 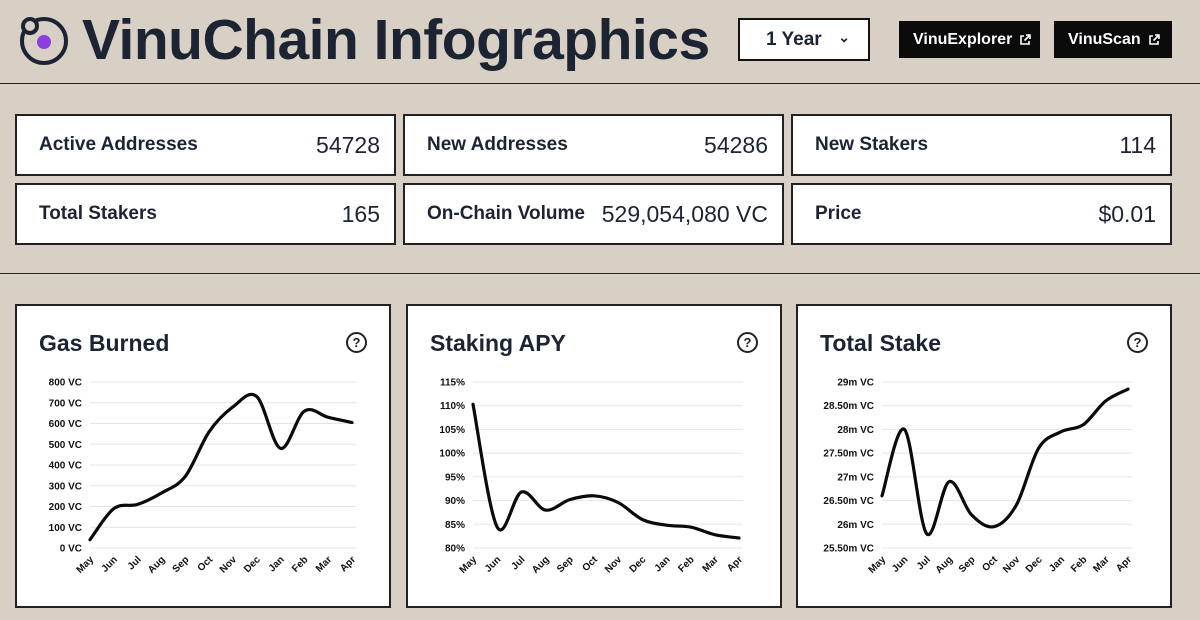 What do you see at coordinates (452, 406) in the screenshot?
I see `y-tick-label: 110%` at bounding box center [452, 406].